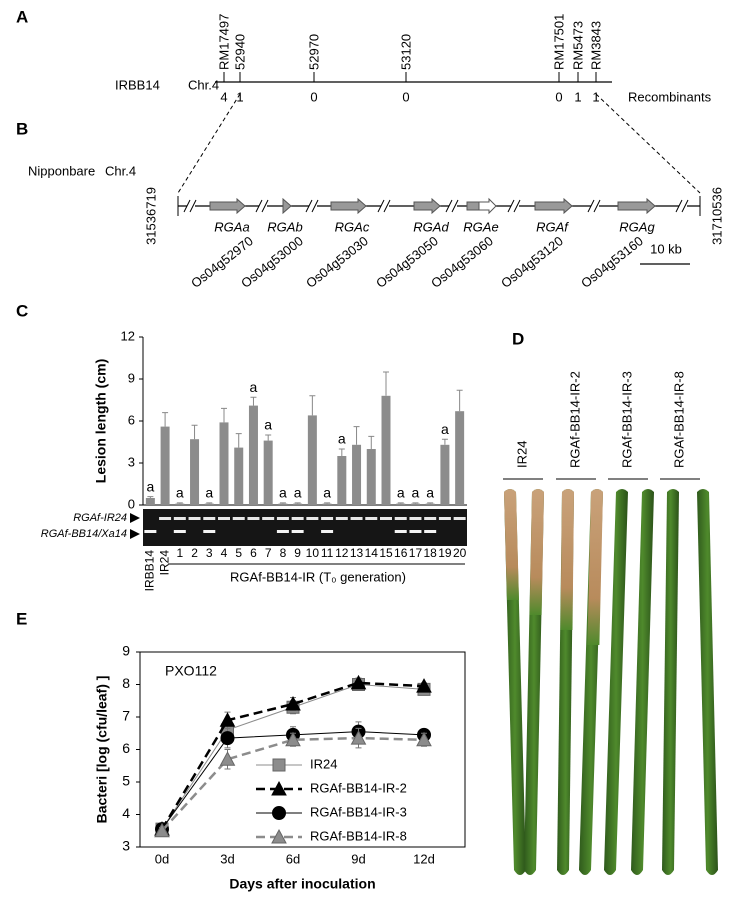 This screenshot has height=897, width=733. What do you see at coordinates (128, 335) in the screenshot?
I see `y-tick-label: 12` at bounding box center [128, 335].